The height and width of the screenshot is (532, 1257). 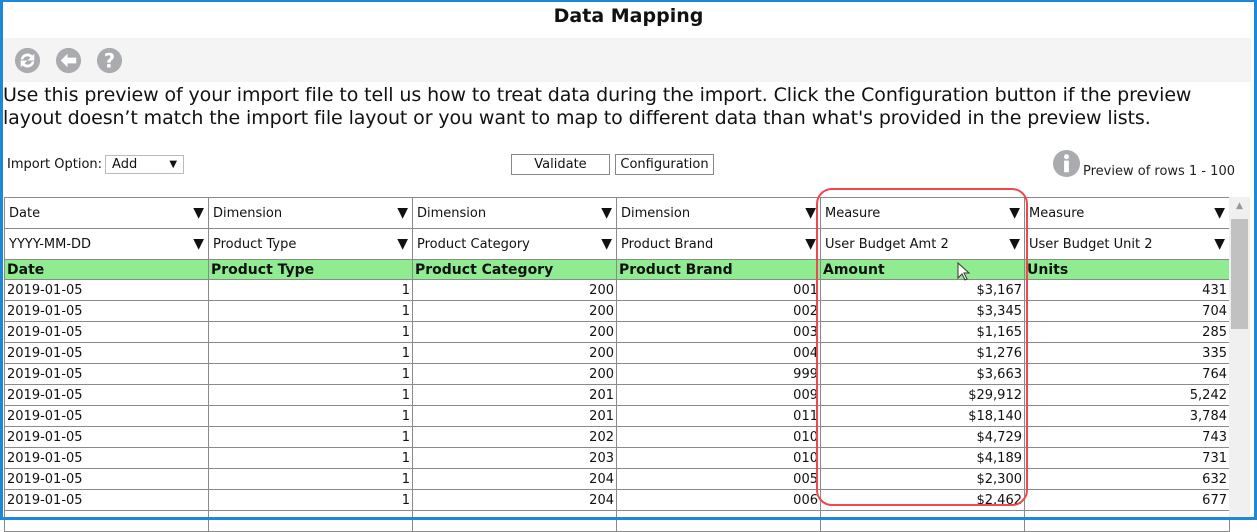 I want to click on table-cell: 285, so click(x=1127, y=332).